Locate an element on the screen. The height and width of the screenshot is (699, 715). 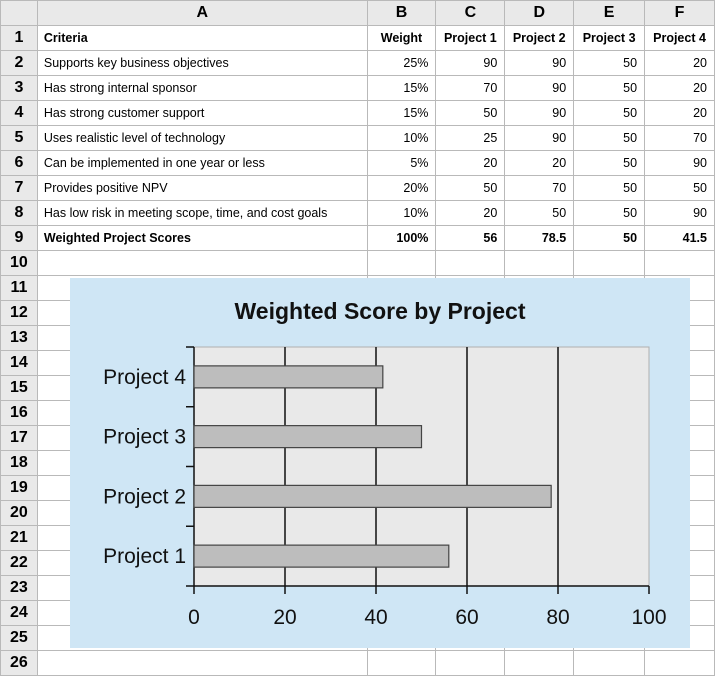
cell-project-4-score: 50 is located at coordinates (679, 188).